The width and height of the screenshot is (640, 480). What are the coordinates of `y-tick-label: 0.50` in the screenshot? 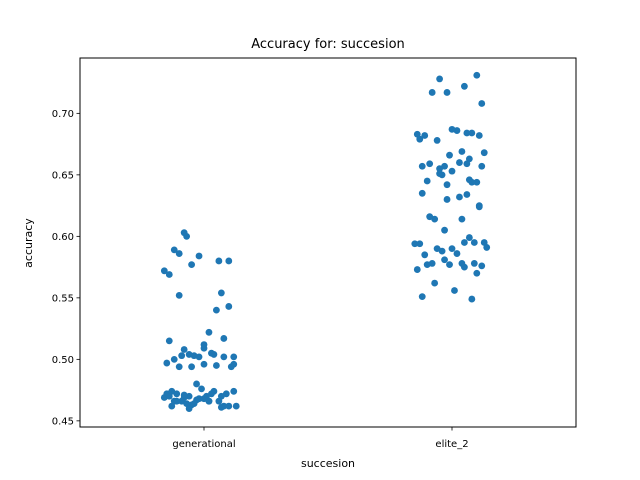 It's located at (63, 360).